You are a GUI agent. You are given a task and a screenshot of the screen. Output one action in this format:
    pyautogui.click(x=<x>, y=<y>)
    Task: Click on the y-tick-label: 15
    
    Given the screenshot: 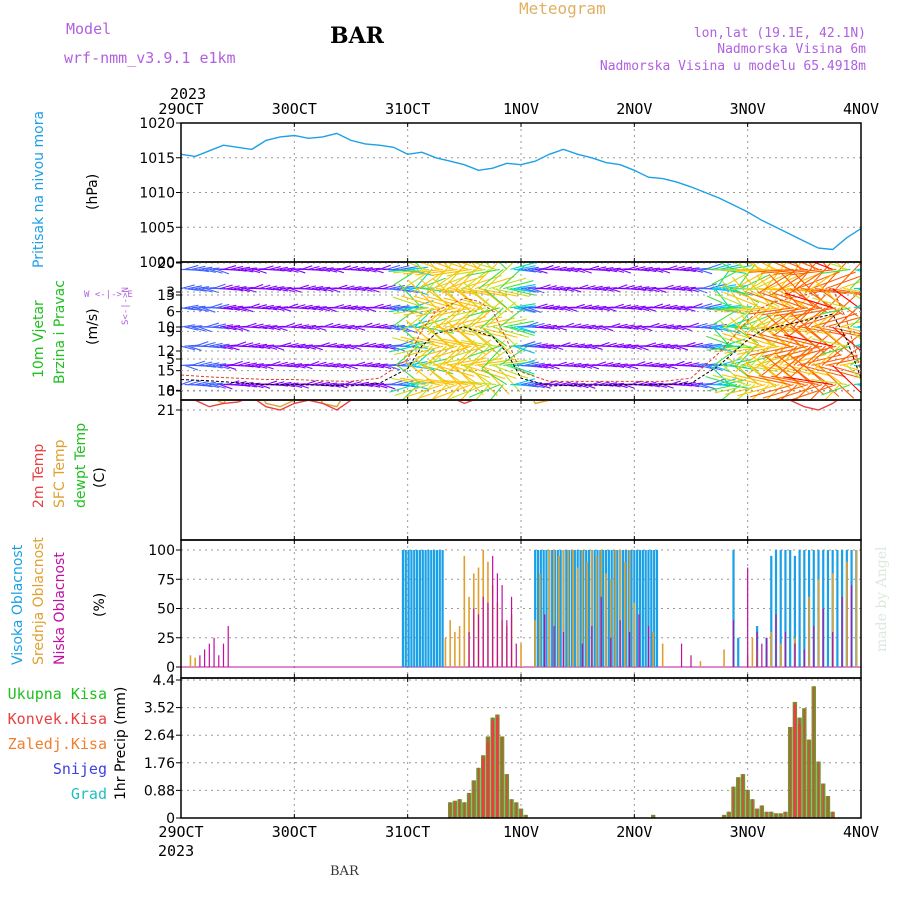 What is the action you would take?
    pyautogui.click(x=166, y=372)
    